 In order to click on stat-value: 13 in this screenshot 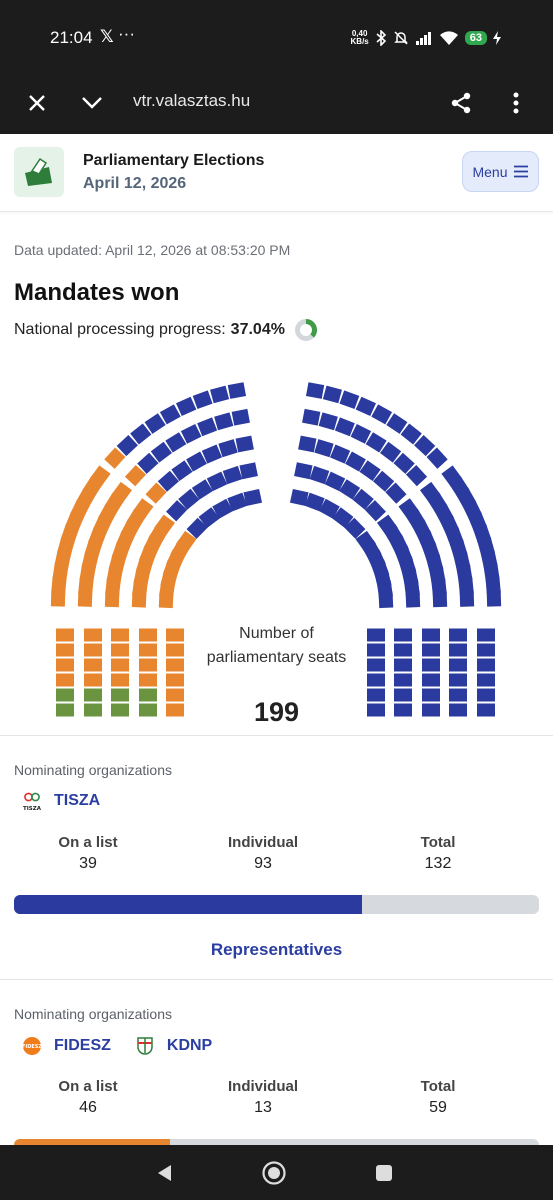, I will do `click(263, 1107)`.